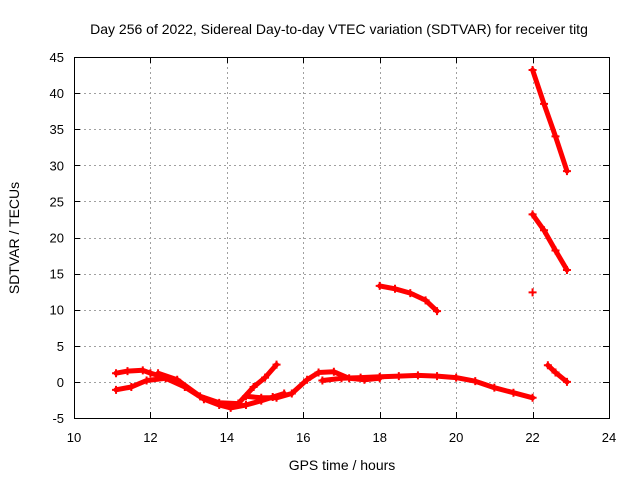  I want to click on y-tick-label: 20, so click(57, 238).